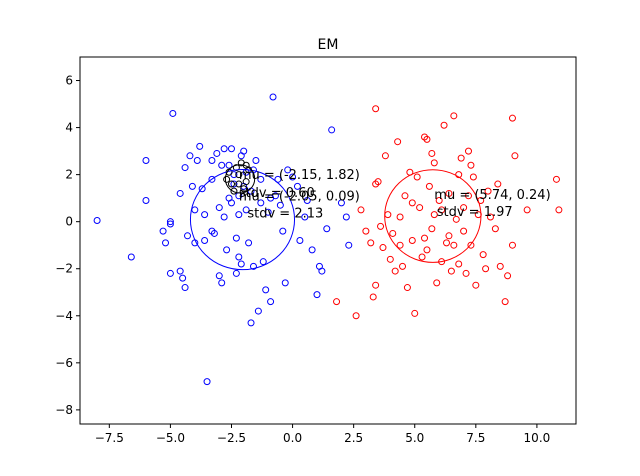  I want to click on y-axis: −8 −6 −4 −2 0 2 4 6, so click(67, 245).